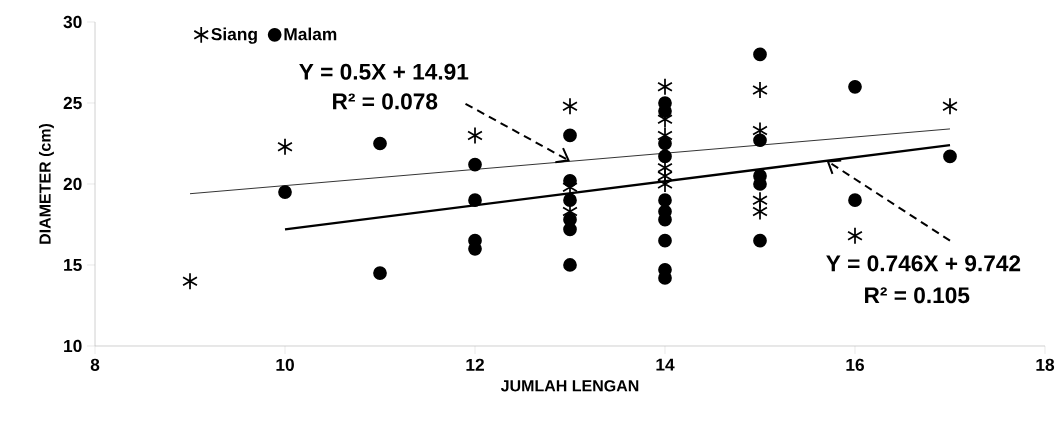  Describe the element at coordinates (73, 346) in the screenshot. I see `y-tick-label: 10` at that location.